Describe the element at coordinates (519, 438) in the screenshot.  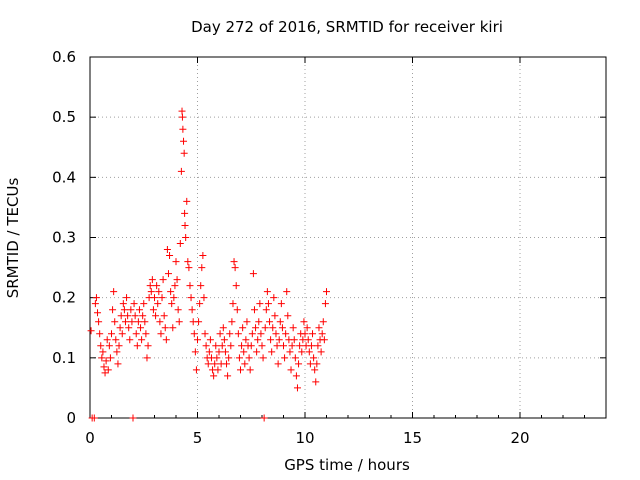
I see `x-tick-label: 20` at that location.